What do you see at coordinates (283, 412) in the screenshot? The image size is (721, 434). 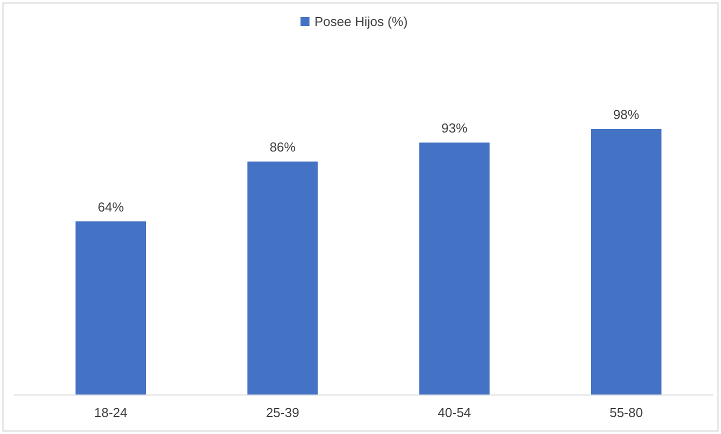 I see `x-tick-label: 25-39` at bounding box center [283, 412].